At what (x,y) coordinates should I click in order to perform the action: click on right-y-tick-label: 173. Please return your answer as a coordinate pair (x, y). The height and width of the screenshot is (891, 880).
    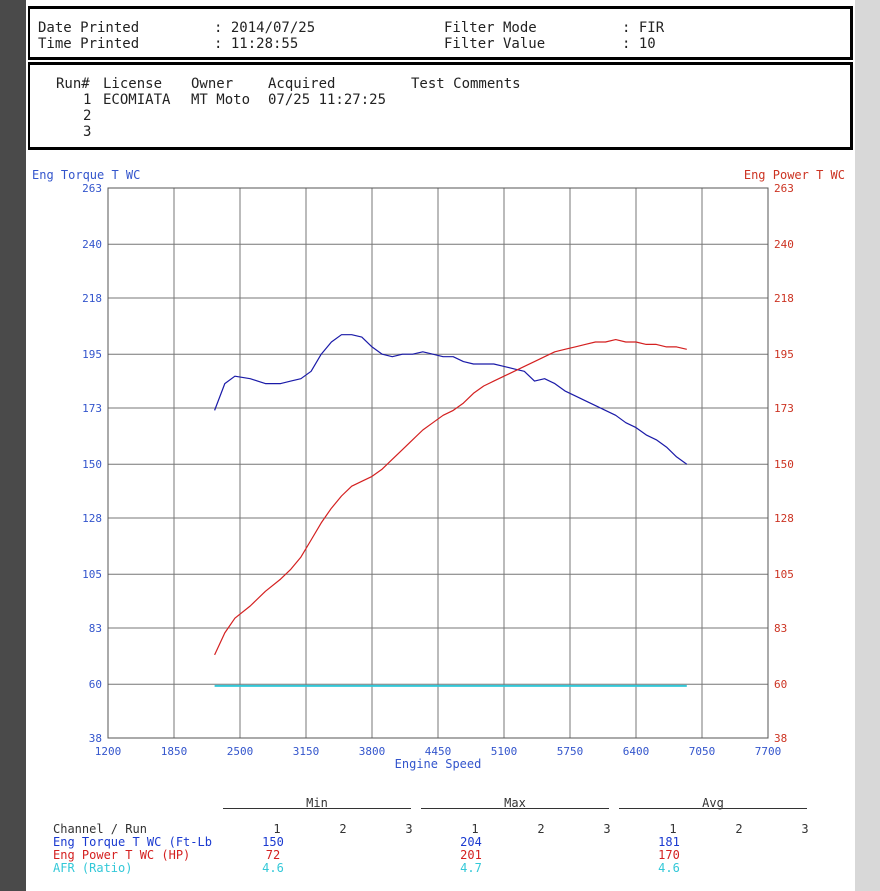
    Looking at the image, I should click on (784, 408).